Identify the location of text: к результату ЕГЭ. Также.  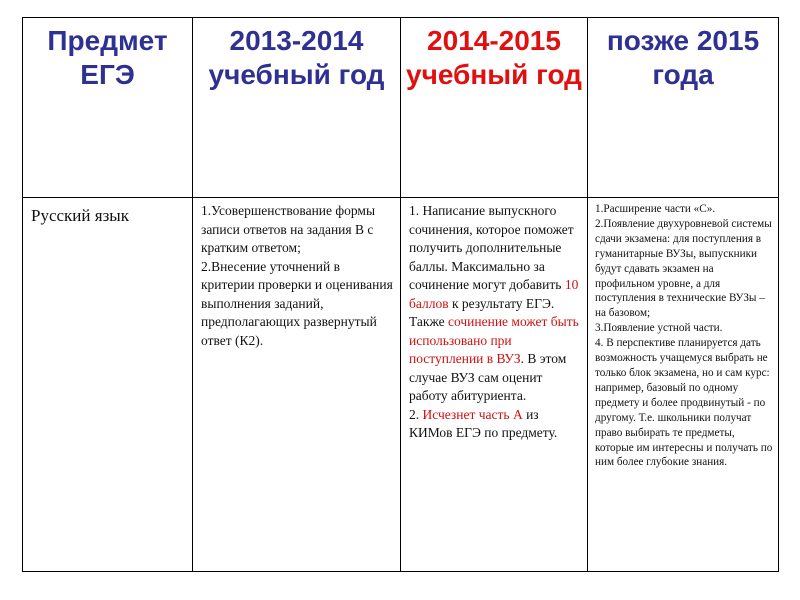
(482, 312).